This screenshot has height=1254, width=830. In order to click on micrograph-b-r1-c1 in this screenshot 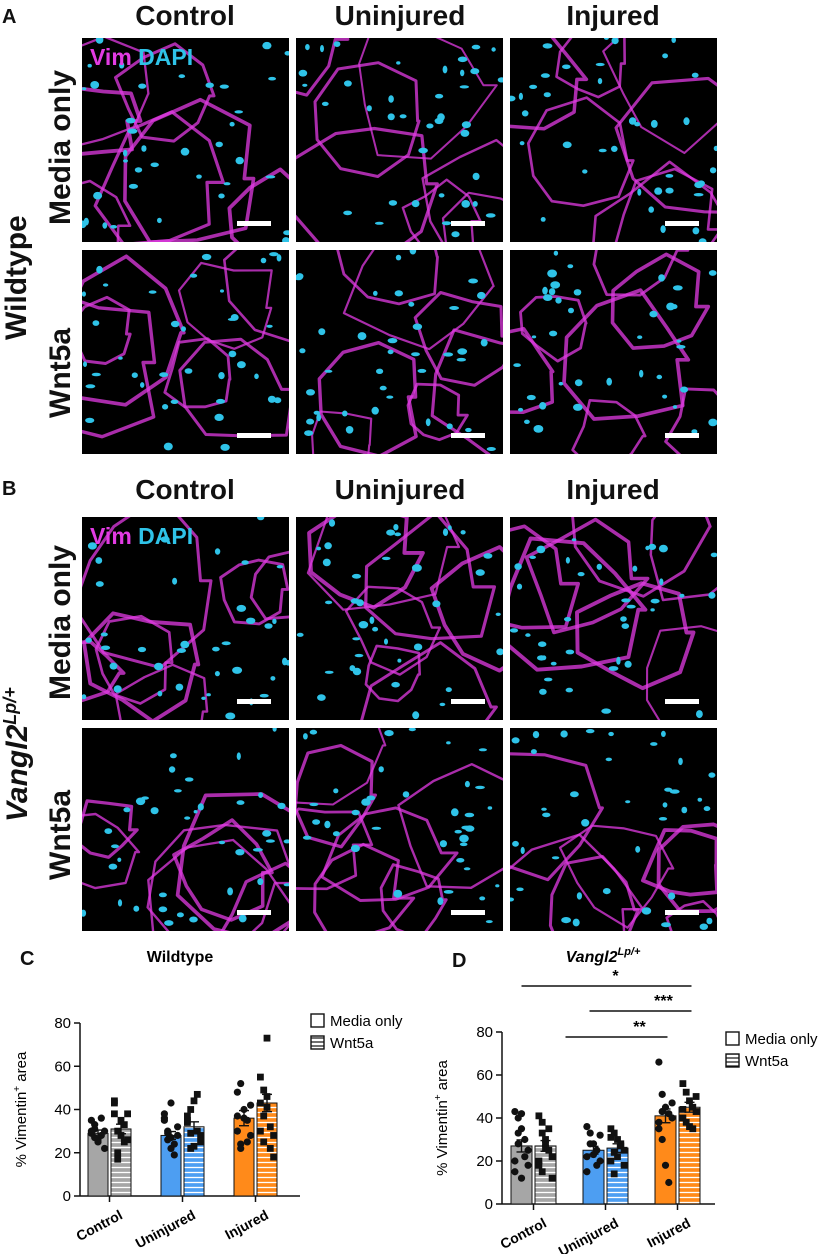, I will do `click(399, 829)`.